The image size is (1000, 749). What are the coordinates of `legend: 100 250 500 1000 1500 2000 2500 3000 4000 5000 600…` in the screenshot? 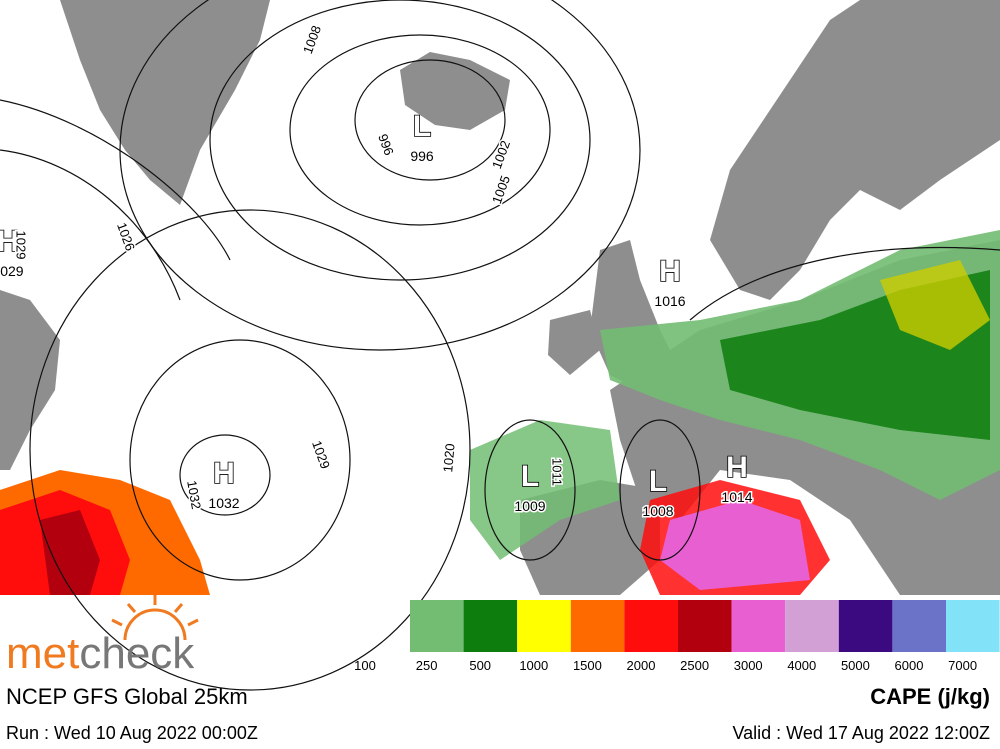 It's located at (677, 636).